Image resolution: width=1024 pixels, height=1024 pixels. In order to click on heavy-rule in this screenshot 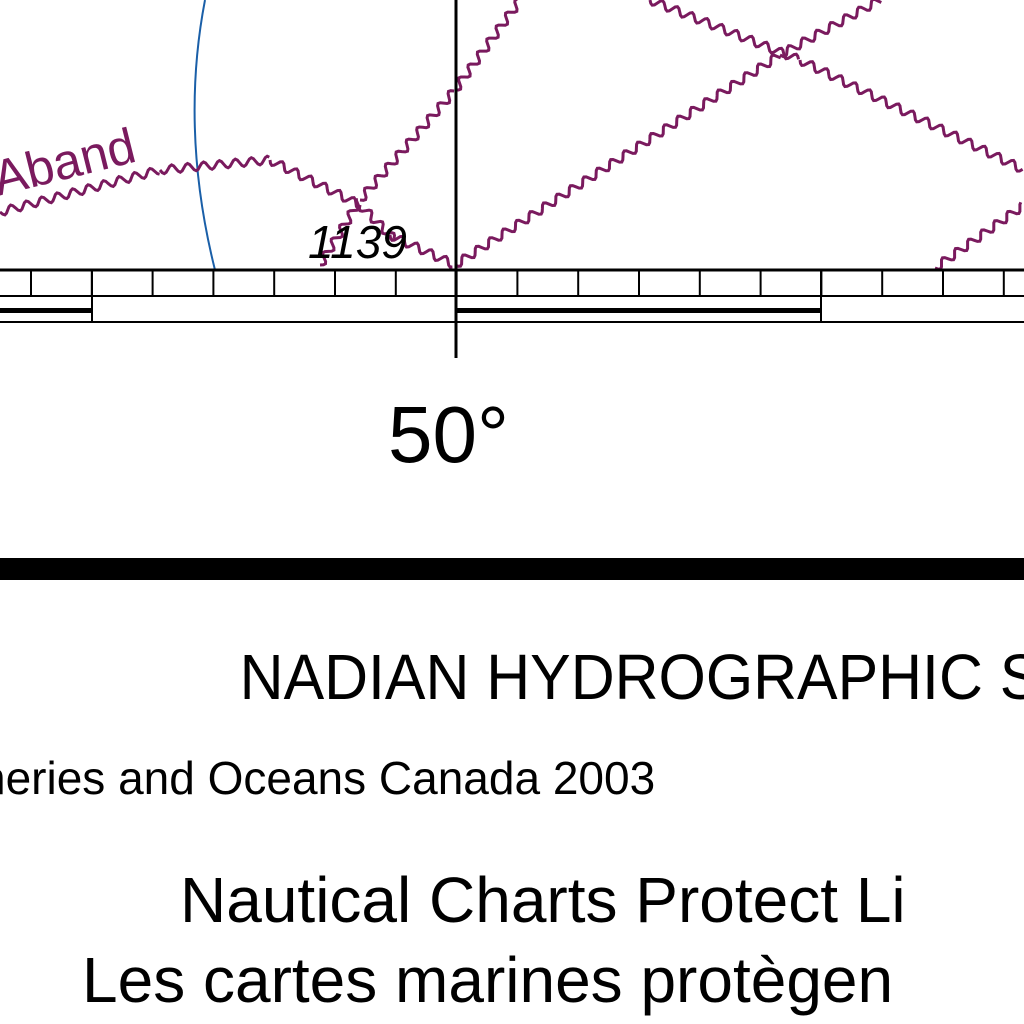, I will do `click(512, 569)`.